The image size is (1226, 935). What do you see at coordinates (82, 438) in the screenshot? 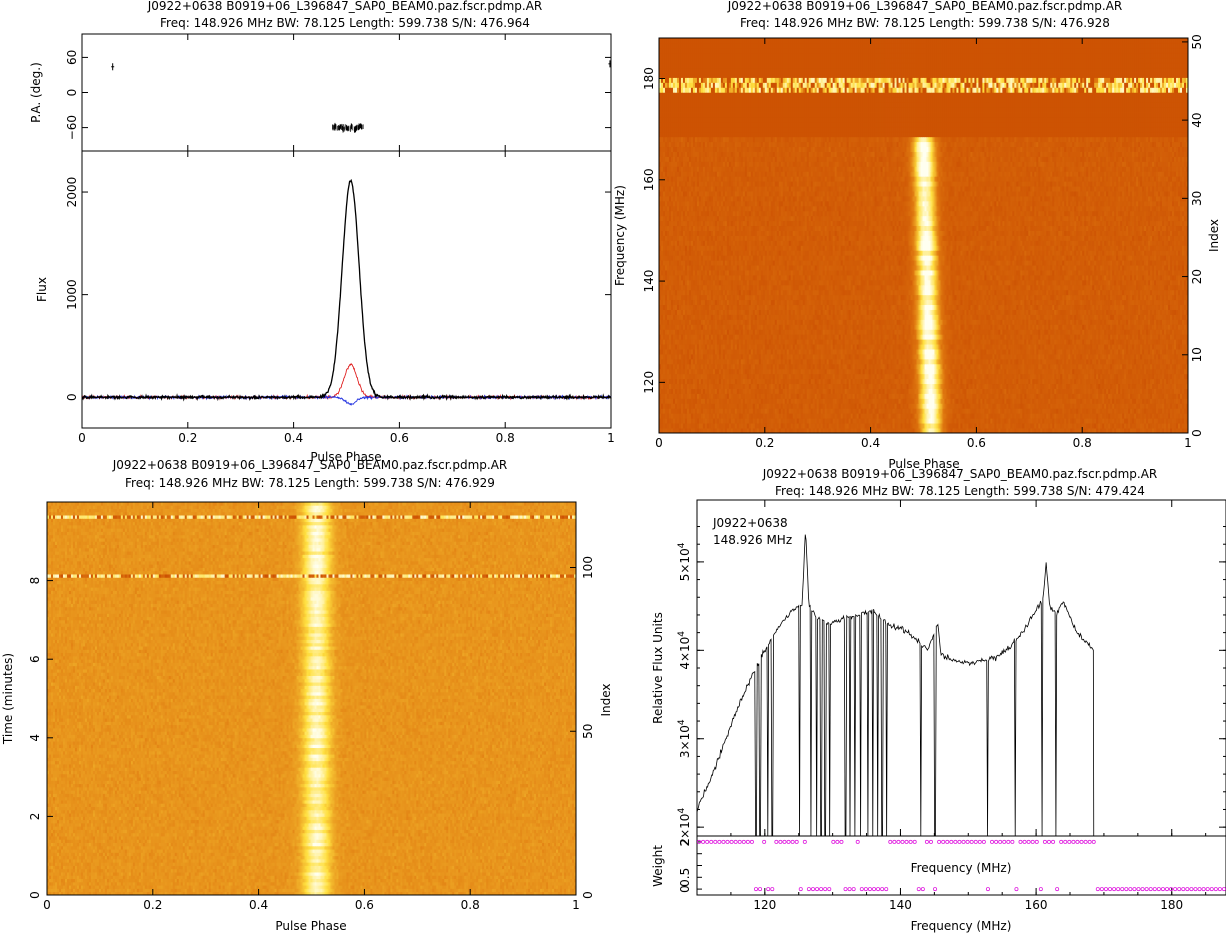
I see `x-tick-label: 0` at bounding box center [82, 438].